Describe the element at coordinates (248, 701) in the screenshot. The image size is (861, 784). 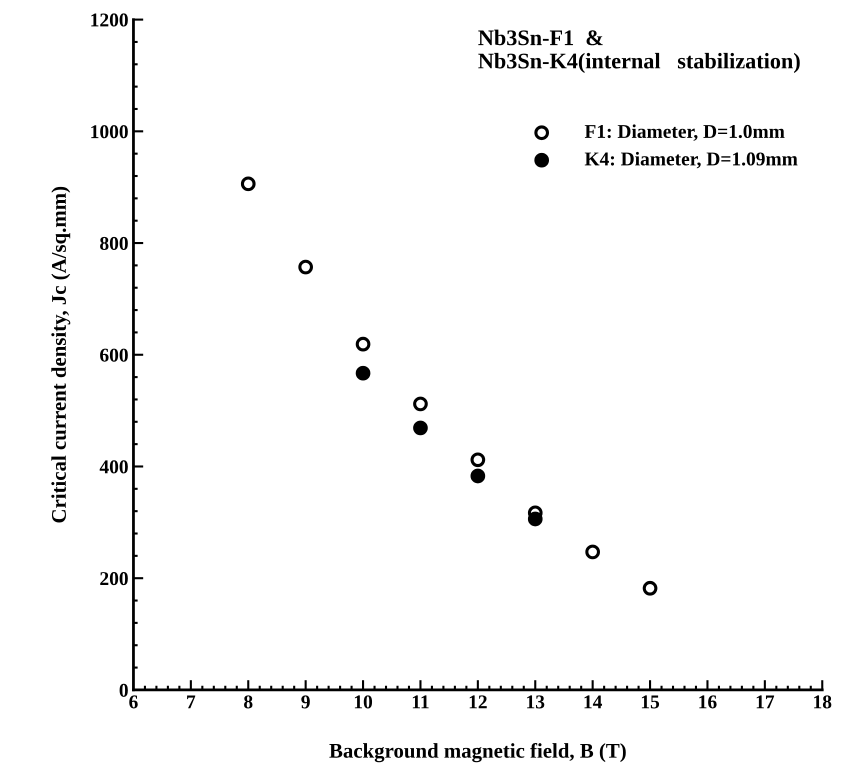
I see `x-tick-label: 8` at that location.